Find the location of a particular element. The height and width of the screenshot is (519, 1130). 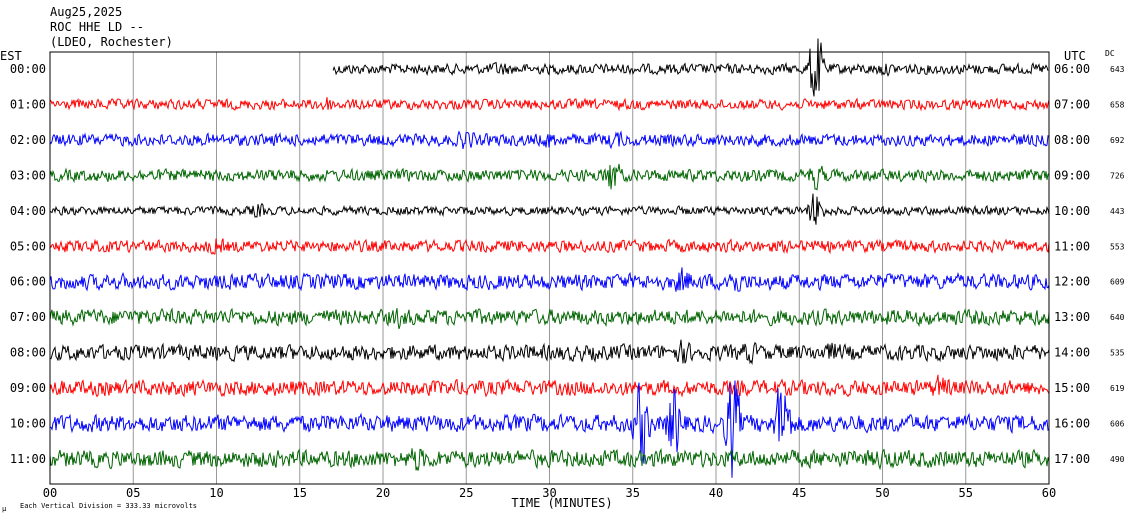

microvolt-symbol: μ is located at coordinates (4, 509).